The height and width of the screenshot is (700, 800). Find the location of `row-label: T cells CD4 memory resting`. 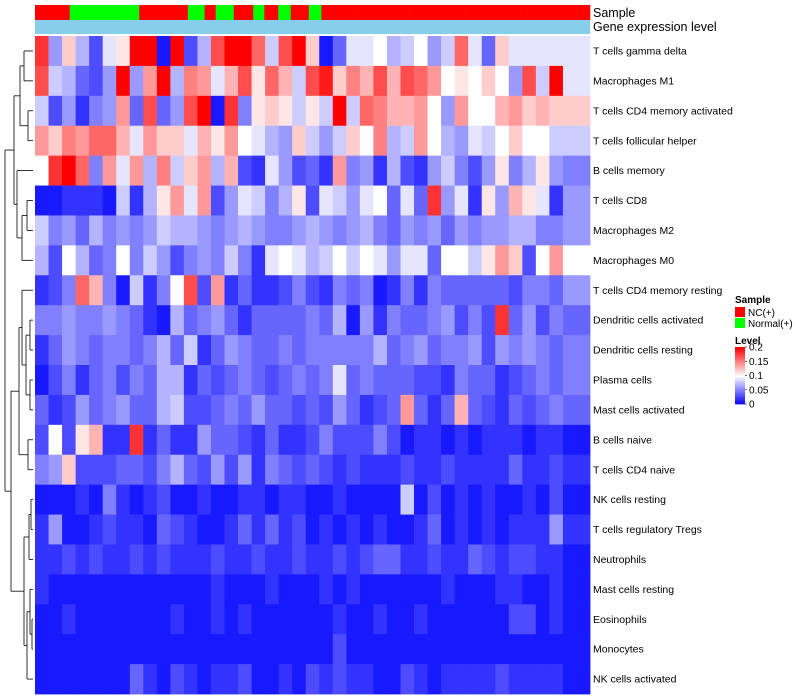

row-label: T cells CD4 memory resting is located at coordinates (657, 291).